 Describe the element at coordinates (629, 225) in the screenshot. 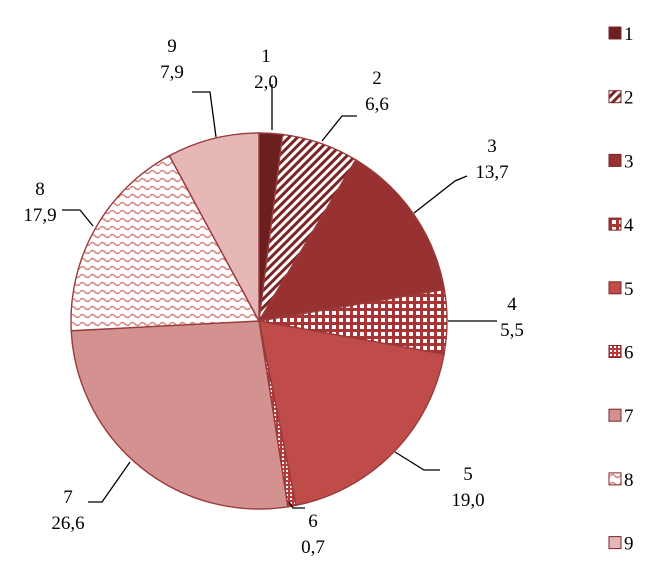

I see `legend-label-4: 4` at that location.